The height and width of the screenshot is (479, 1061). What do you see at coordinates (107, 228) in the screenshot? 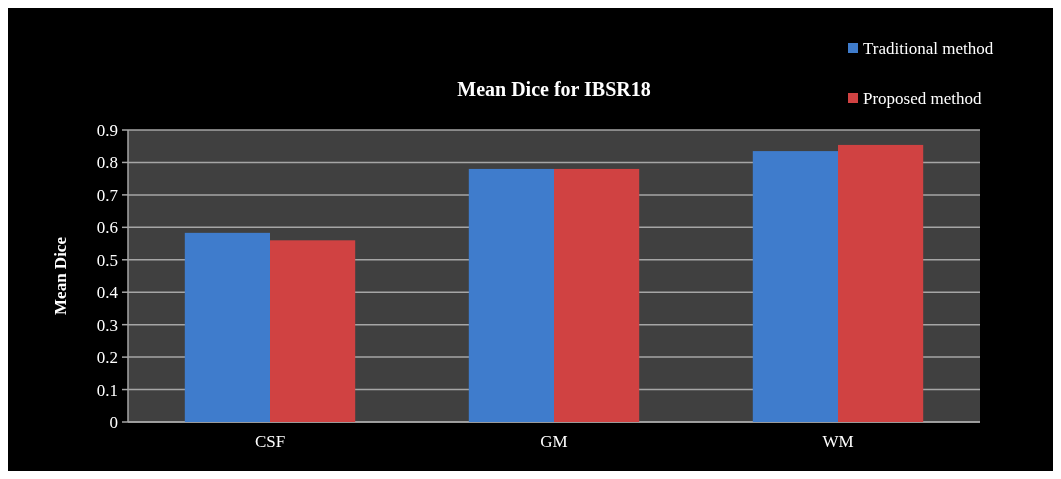
I see `y-tick-label: 0.6` at bounding box center [107, 228].